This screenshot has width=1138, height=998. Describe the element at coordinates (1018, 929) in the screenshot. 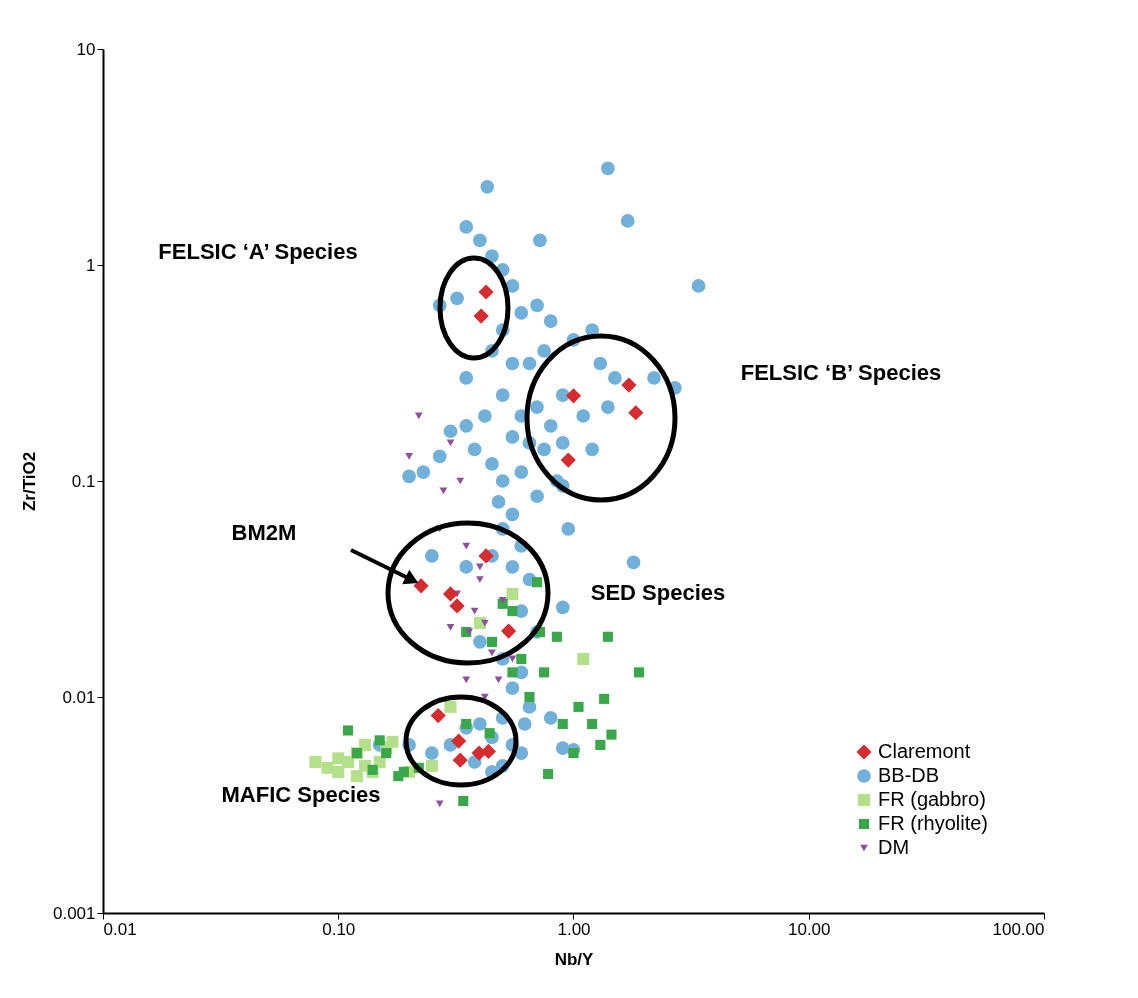

I see `x-tick-label: 100.00` at that location.